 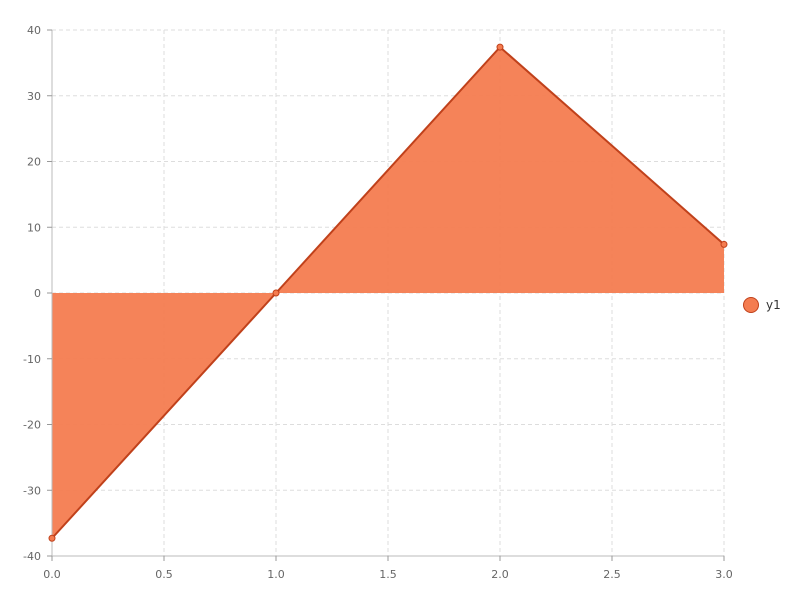 What do you see at coordinates (276, 574) in the screenshot?
I see `x-tick-label: 1.0` at bounding box center [276, 574].